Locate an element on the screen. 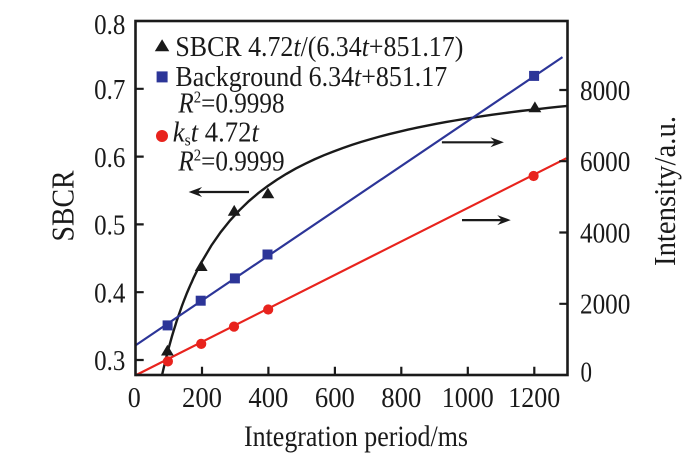  svg-text: ks​t 4.72t is located at coordinates (216, 133).